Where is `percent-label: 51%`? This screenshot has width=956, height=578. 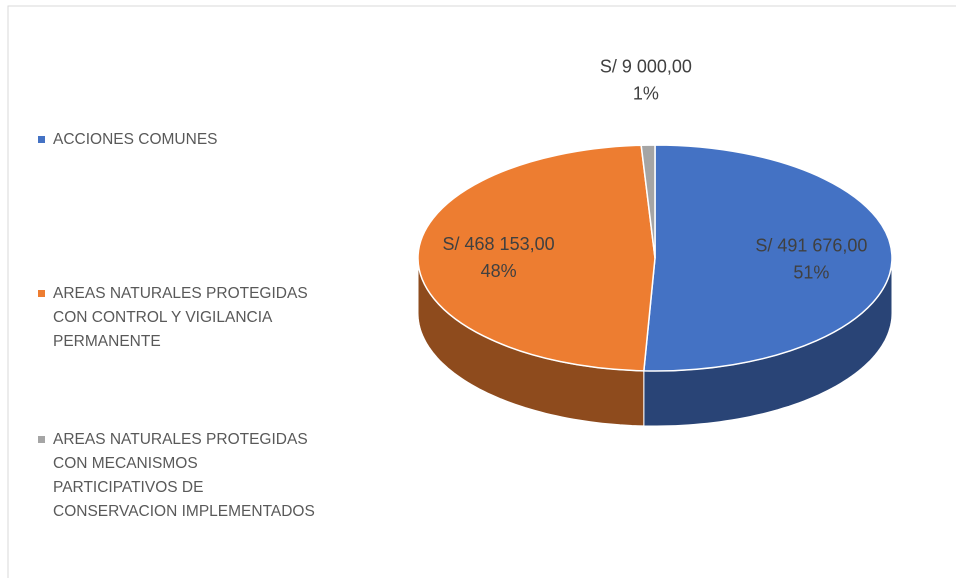 percent-label: 51% is located at coordinates (811, 273).